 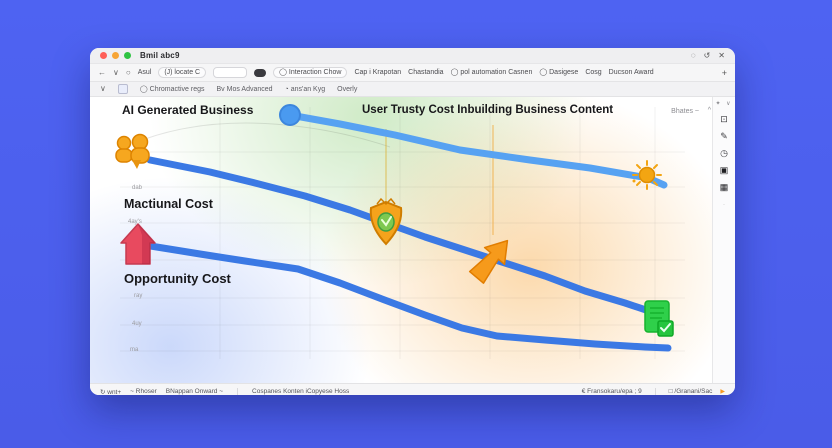 What do you see at coordinates (132, 151) in the screenshot?
I see `people-icon` at bounding box center [132, 151].